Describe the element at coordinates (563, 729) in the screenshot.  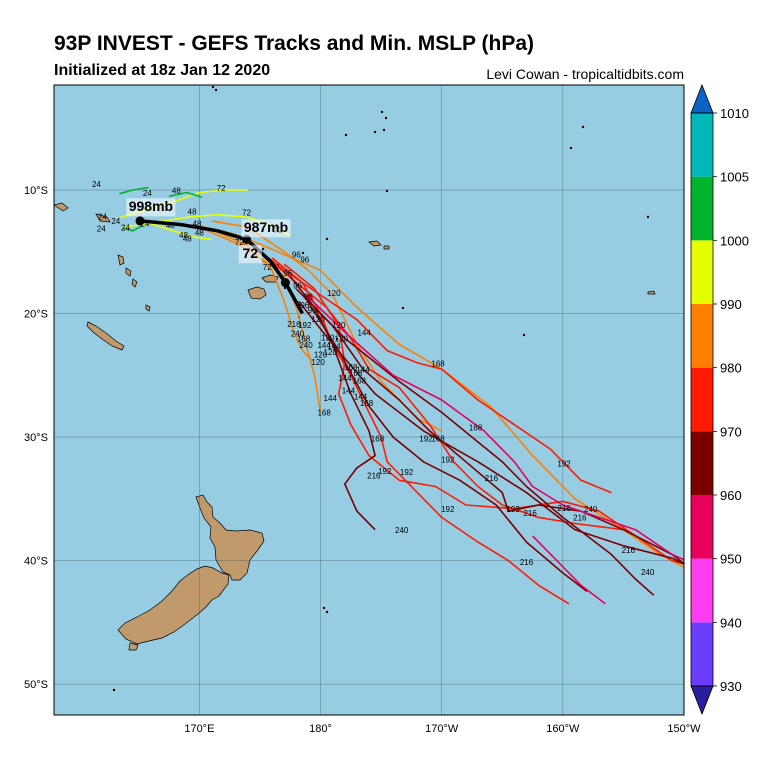
I see `longitude-tick-label: 160°W` at that location.